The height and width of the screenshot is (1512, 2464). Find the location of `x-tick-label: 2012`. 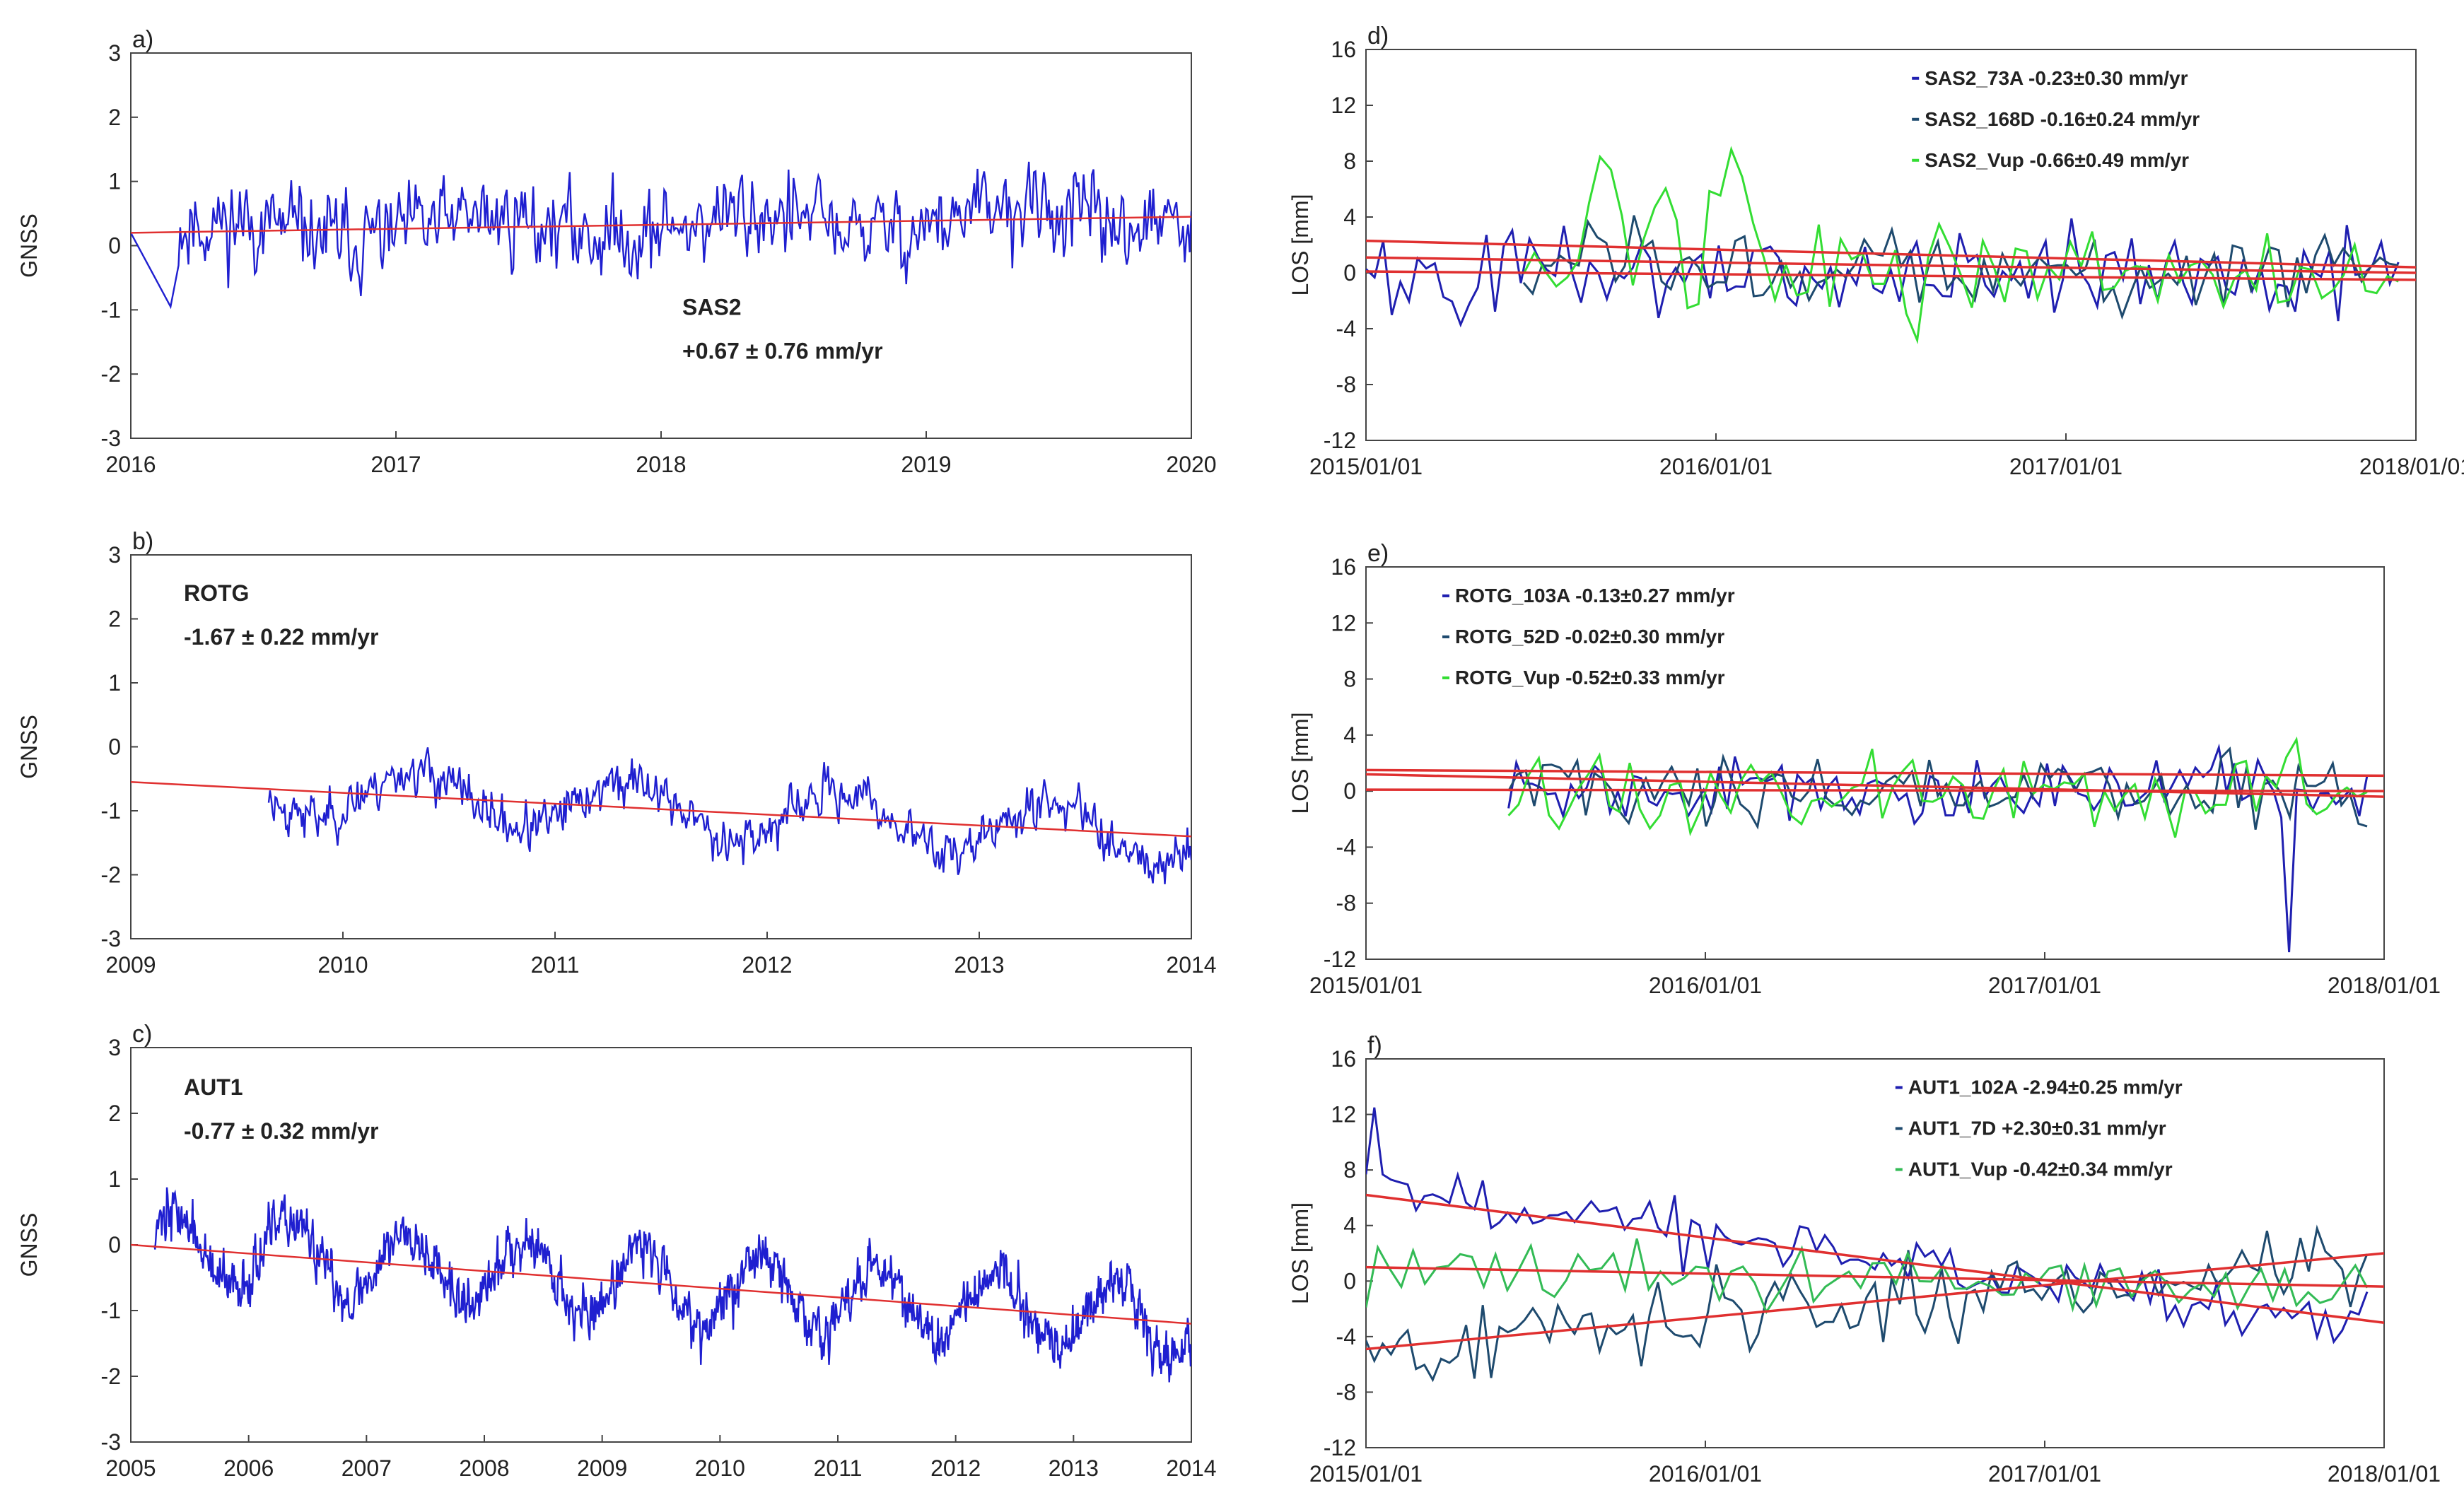

x-tick-label: 2012 is located at coordinates (956, 1468).